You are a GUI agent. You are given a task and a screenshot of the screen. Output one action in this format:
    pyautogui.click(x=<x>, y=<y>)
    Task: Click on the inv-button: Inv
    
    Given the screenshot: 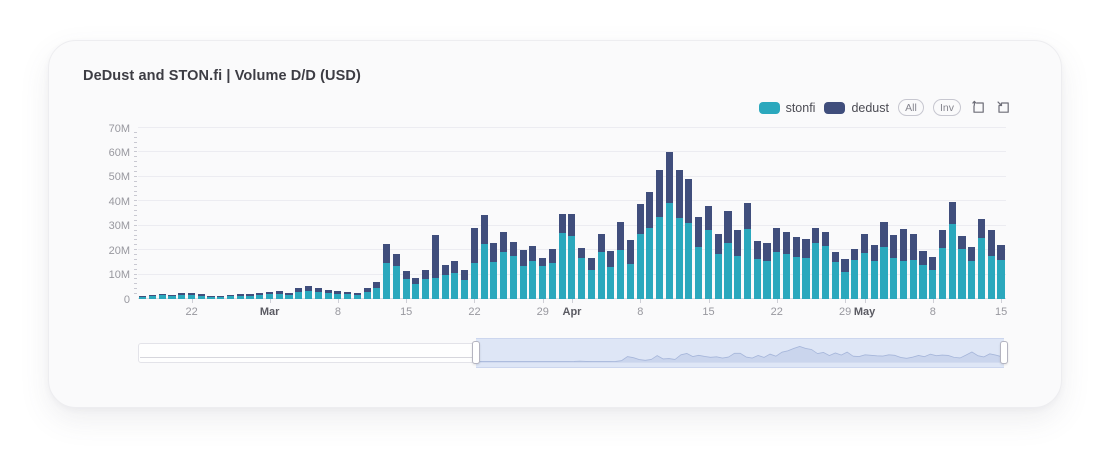 What is the action you would take?
    pyautogui.click(x=946, y=107)
    